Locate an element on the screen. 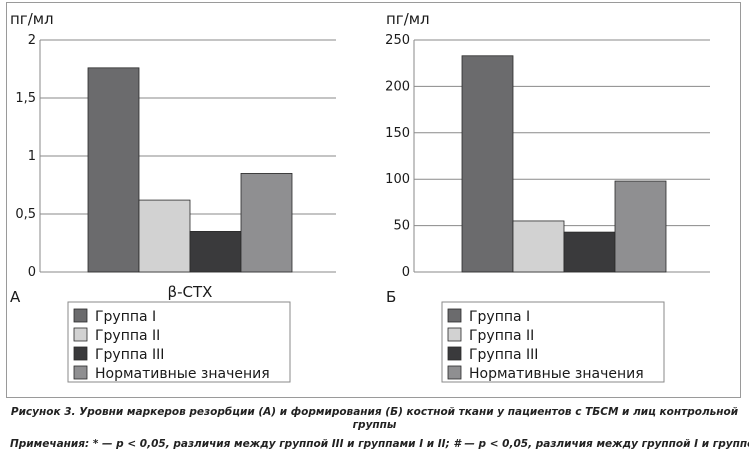 The image size is (749, 458). y-tick-label: 0,5 is located at coordinates (25, 214).